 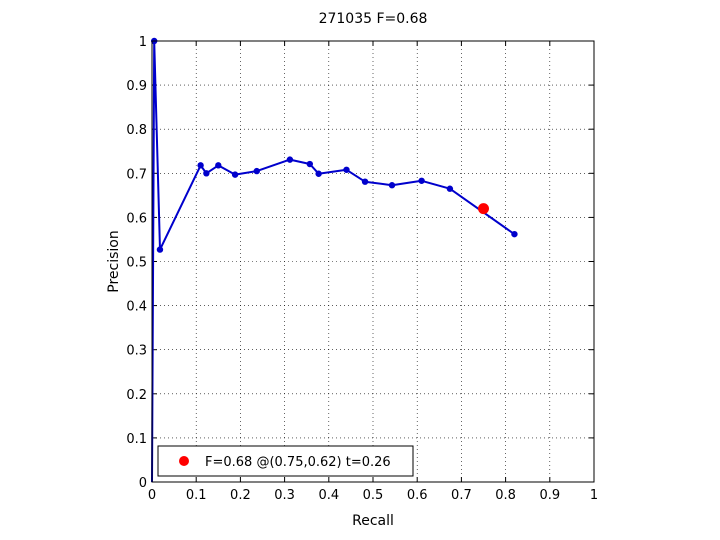 What do you see at coordinates (136, 130) in the screenshot?
I see `y-tick-label: 0.8` at bounding box center [136, 130].